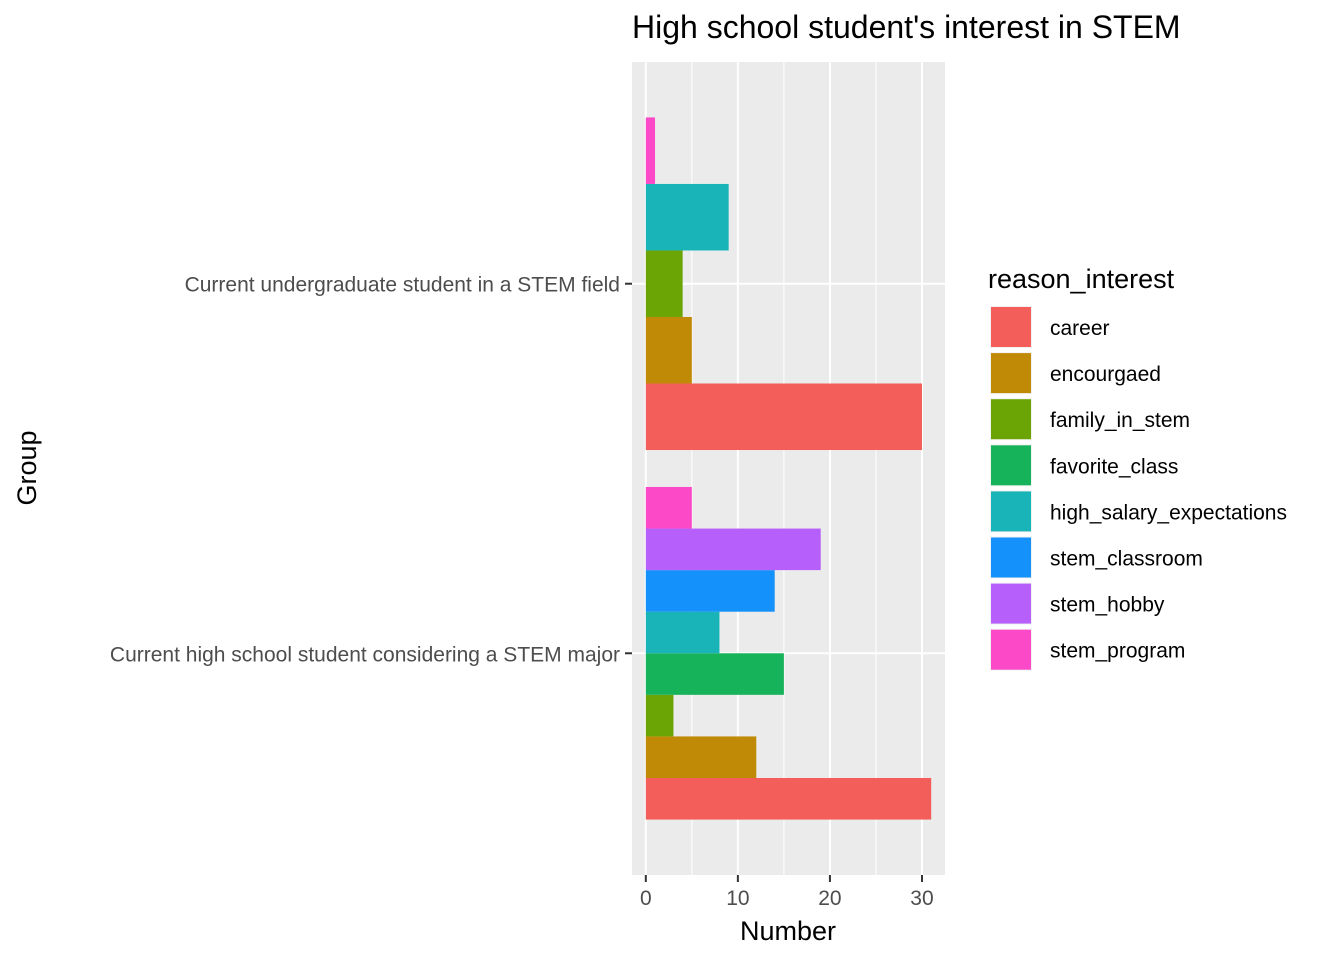 The image size is (1344, 960). What do you see at coordinates (646, 898) in the screenshot?
I see `x-tick-label: 0` at bounding box center [646, 898].